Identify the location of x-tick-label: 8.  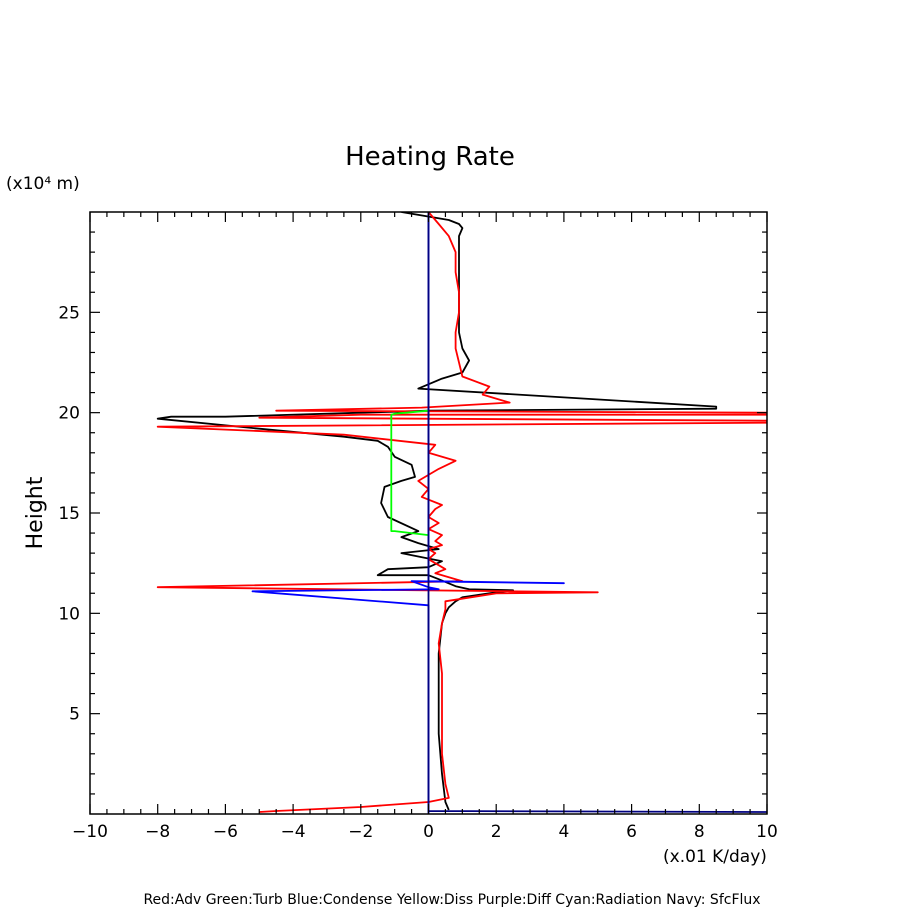
(699, 832).